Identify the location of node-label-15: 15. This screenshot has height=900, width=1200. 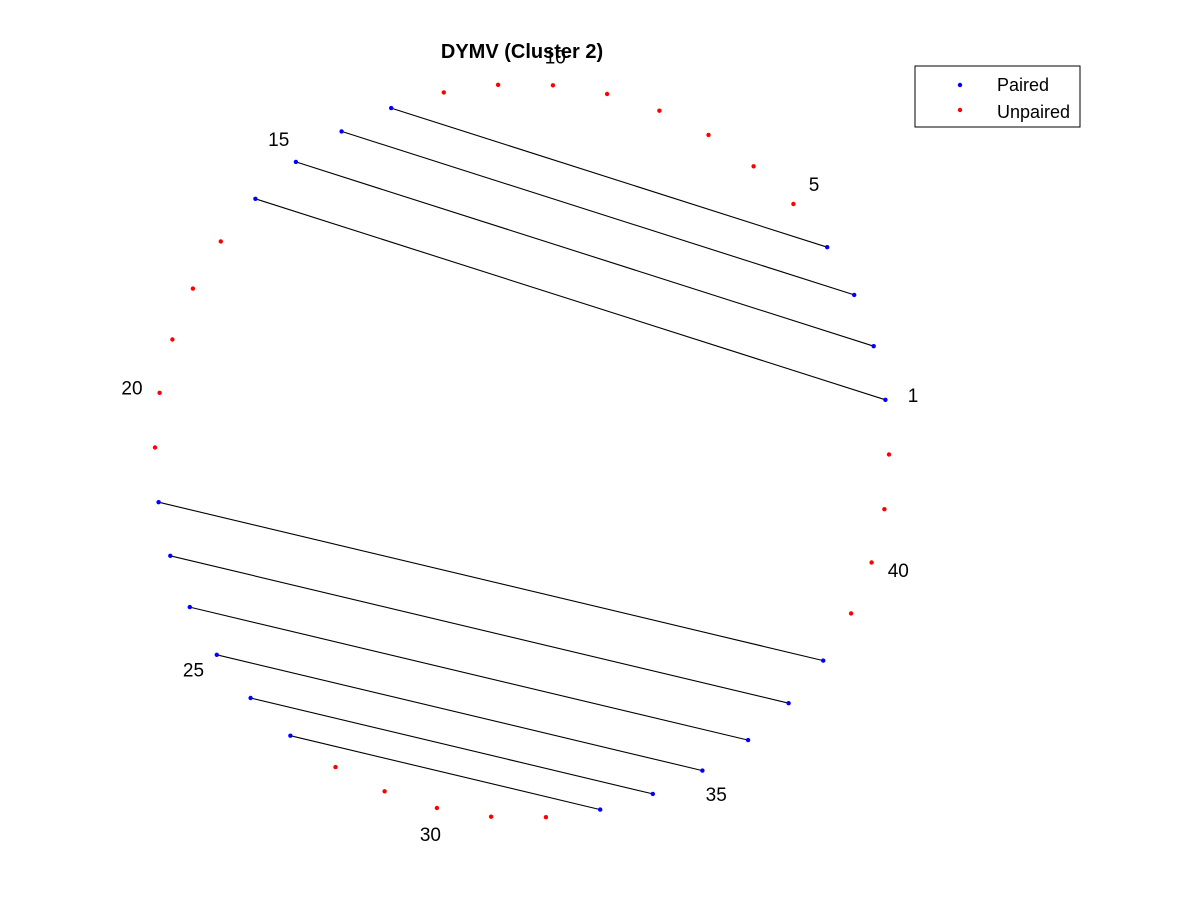
(278, 140).